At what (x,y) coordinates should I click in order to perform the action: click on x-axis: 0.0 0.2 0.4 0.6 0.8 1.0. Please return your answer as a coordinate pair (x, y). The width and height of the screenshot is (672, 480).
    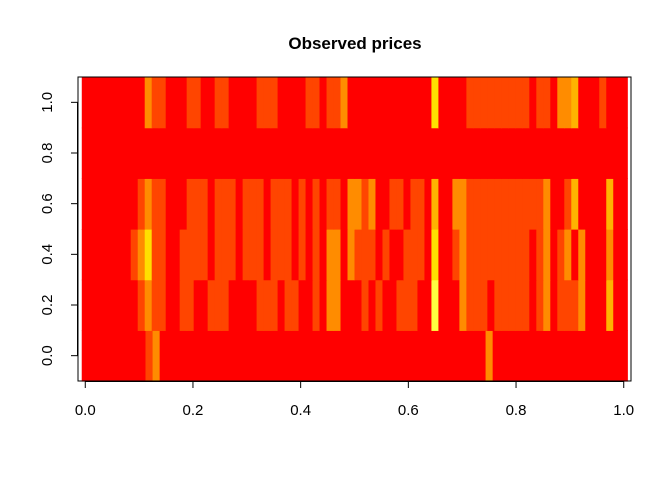
    Looking at the image, I should click on (354, 400).